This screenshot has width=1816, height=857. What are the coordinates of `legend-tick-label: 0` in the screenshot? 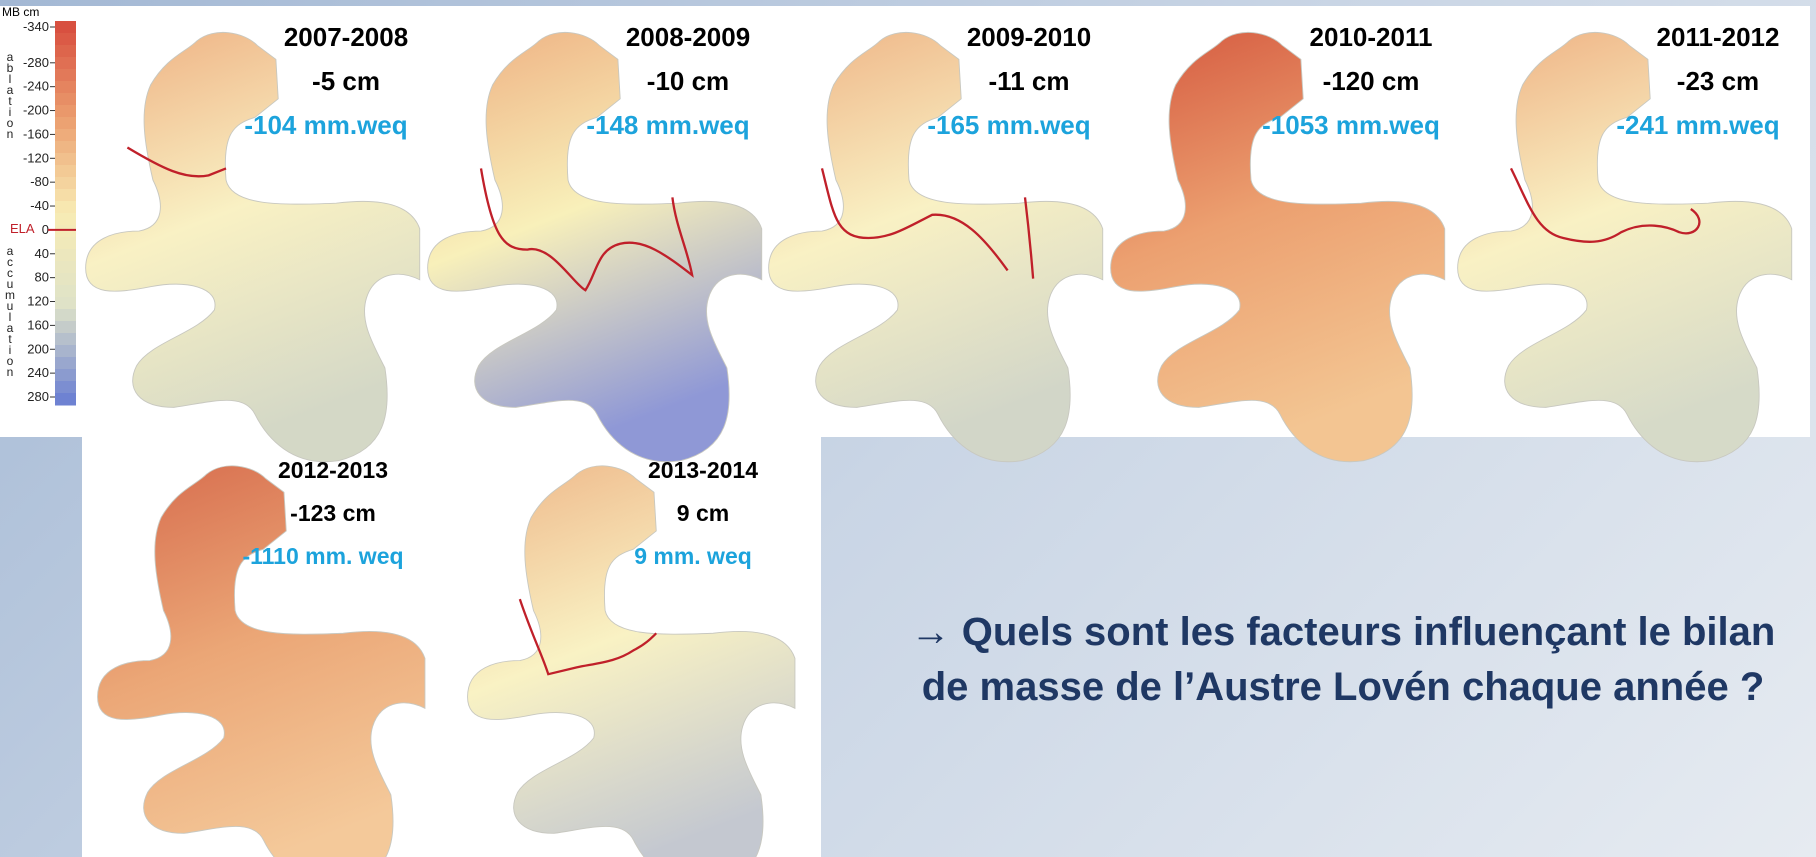 It's located at (45, 229).